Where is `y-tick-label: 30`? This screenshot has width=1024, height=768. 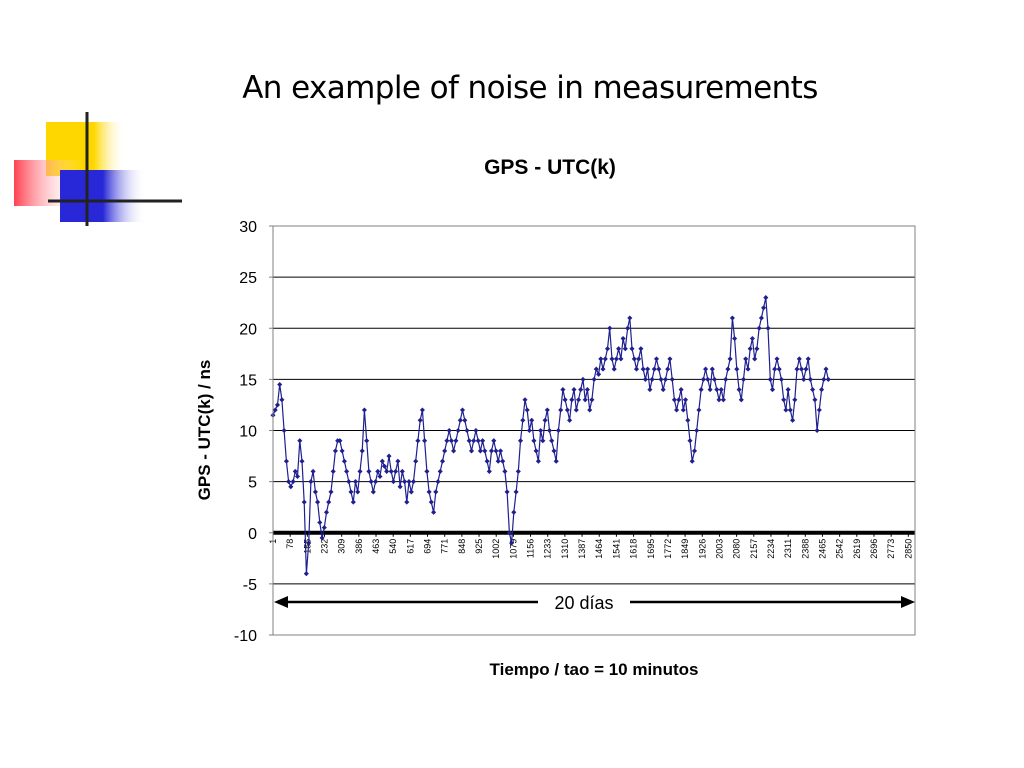 y-tick-label: 30 is located at coordinates (248, 227).